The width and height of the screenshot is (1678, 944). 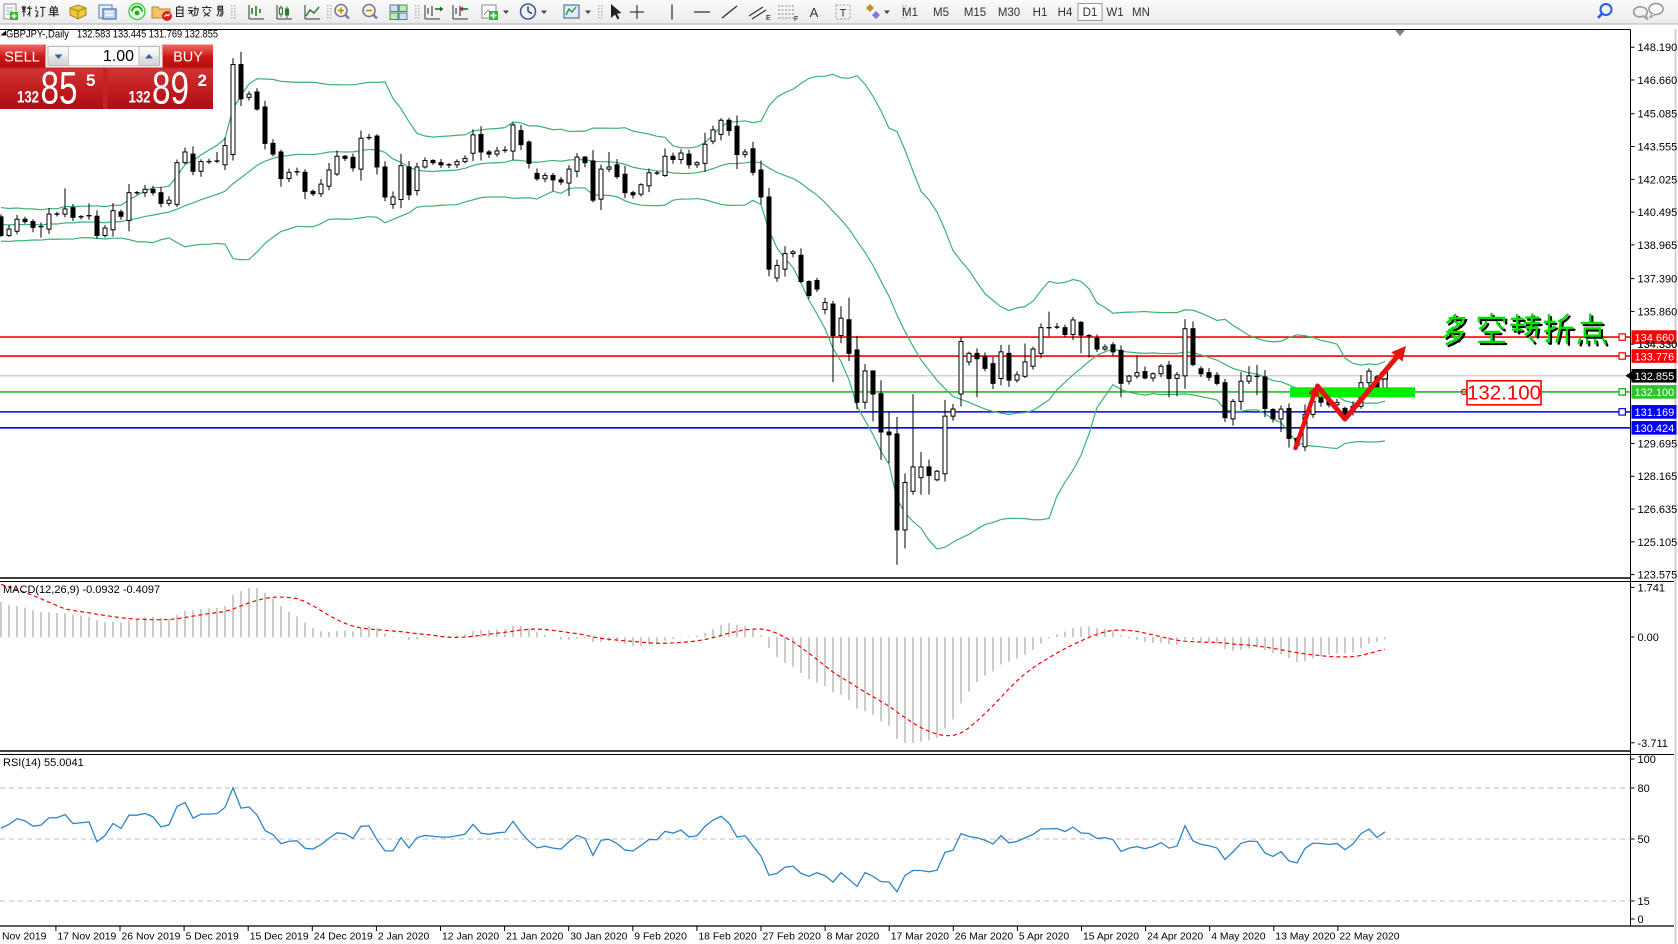 What do you see at coordinates (792, 937) in the screenshot?
I see `svg-text: 27 Feb 2020` at bounding box center [792, 937].